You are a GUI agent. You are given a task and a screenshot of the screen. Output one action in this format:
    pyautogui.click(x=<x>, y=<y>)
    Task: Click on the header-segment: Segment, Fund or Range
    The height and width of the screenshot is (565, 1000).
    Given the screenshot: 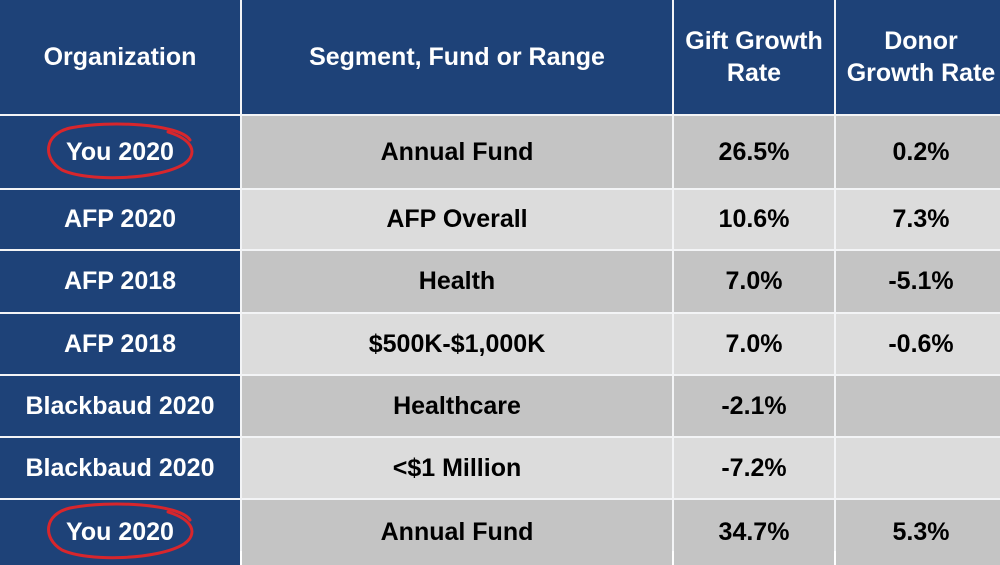 What is the action you would take?
    pyautogui.click(x=457, y=57)
    